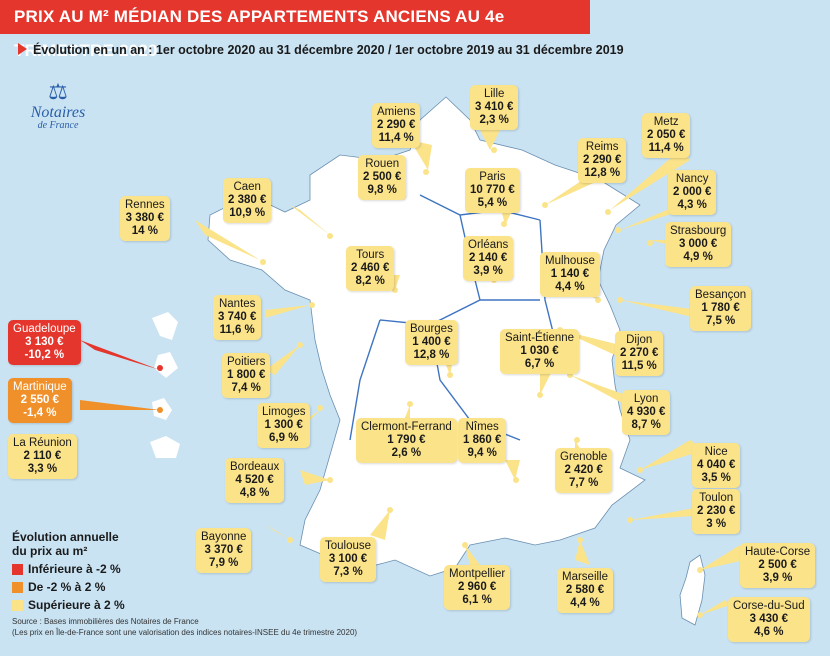 Image resolution: width=830 pixels, height=656 pixels. What do you see at coordinates (431, 342) in the screenshot?
I see `city-price: 1 400 €` at bounding box center [431, 342].